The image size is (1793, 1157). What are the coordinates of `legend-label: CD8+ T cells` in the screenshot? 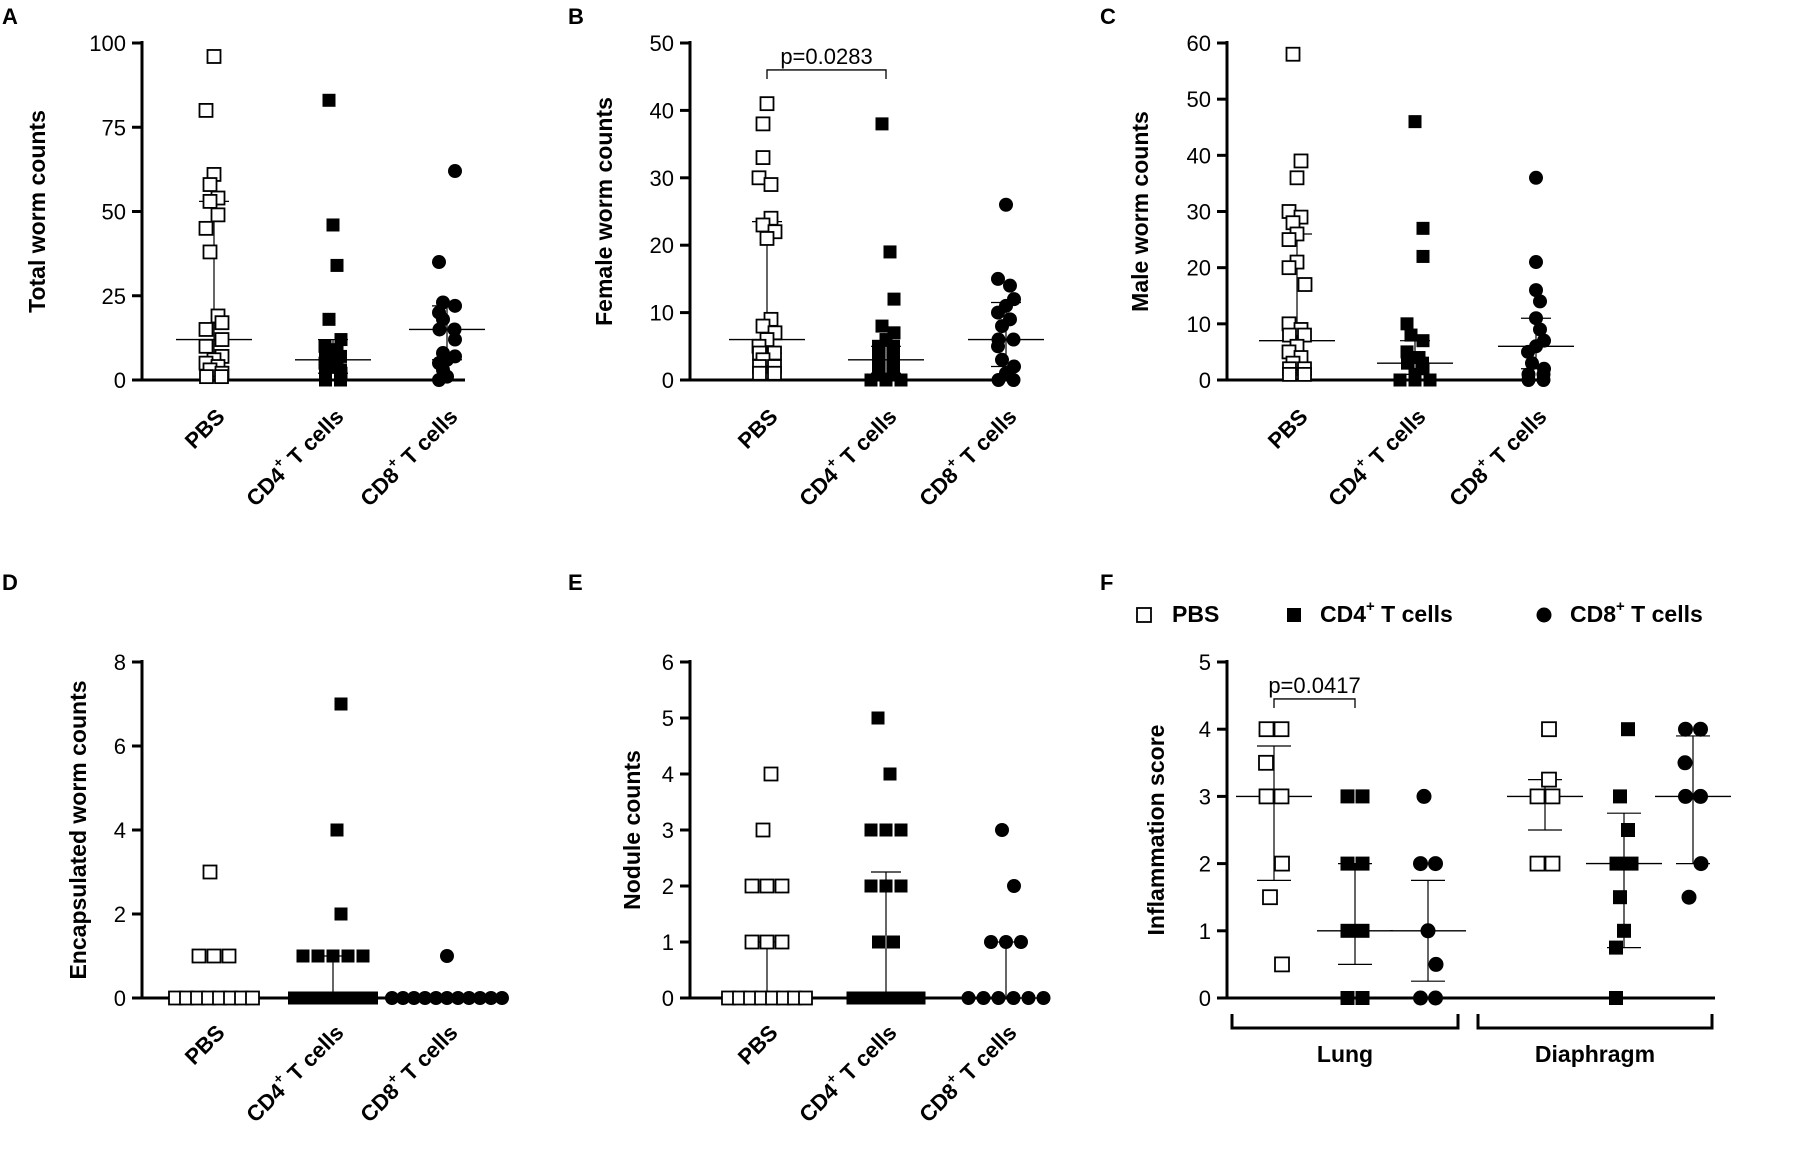 It's located at (1636, 612).